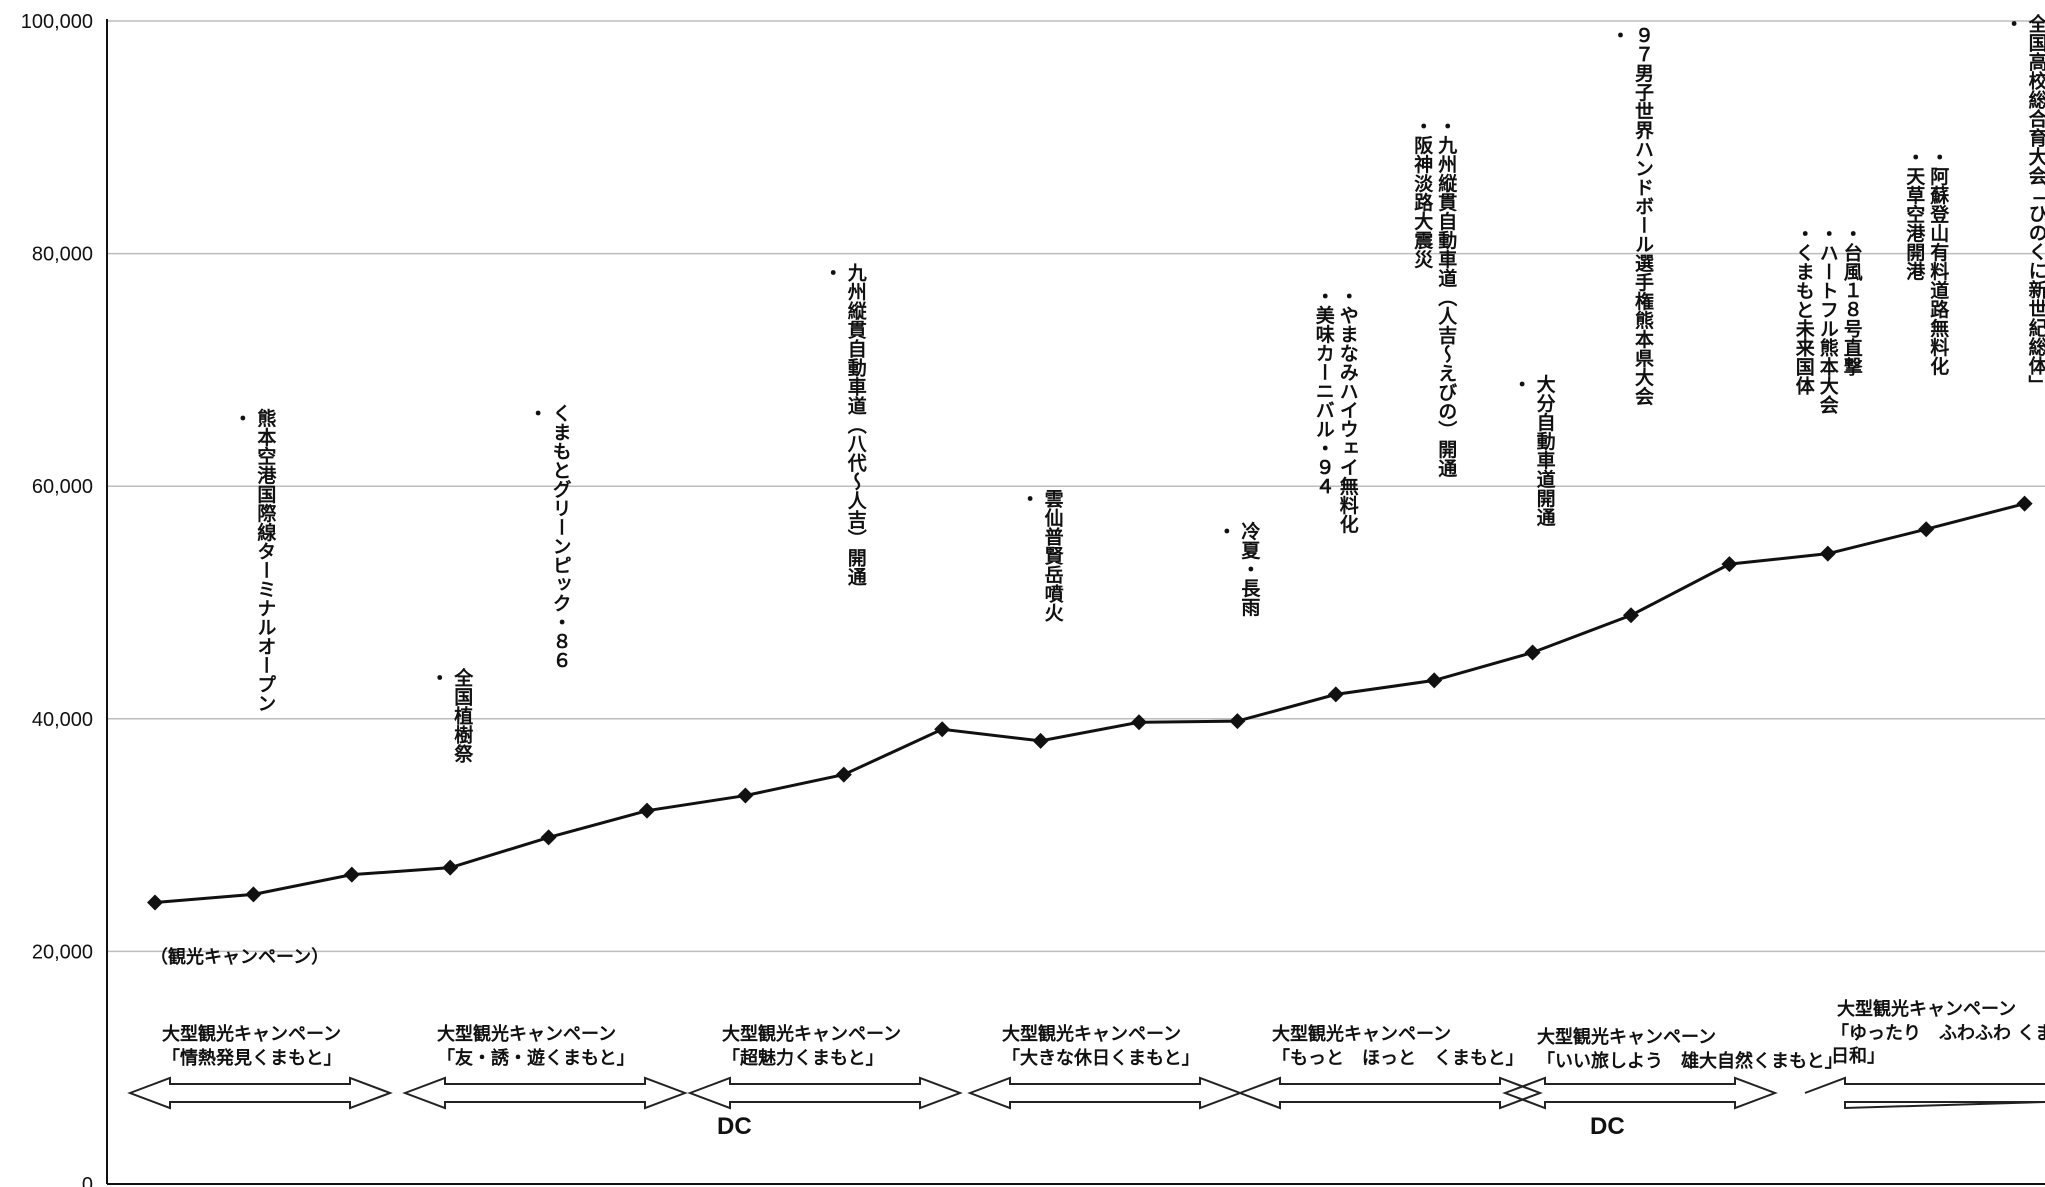 The image size is (2045, 1187). Describe the element at coordinates (1545, 450) in the screenshot. I see `annotation-text: 大分自動車道開通` at that location.